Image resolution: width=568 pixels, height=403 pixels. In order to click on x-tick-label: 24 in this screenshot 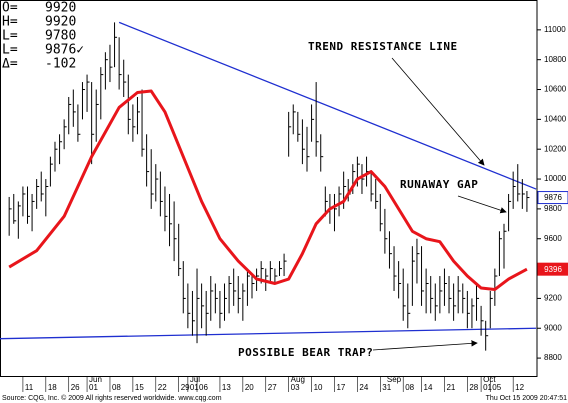, I will do `click(363, 387)`.